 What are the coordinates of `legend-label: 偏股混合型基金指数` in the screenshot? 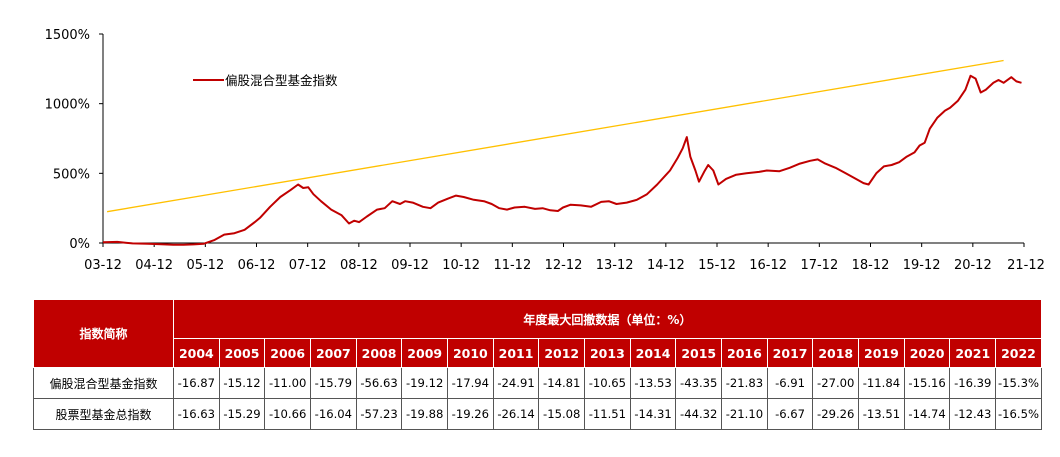 It's located at (281, 80).